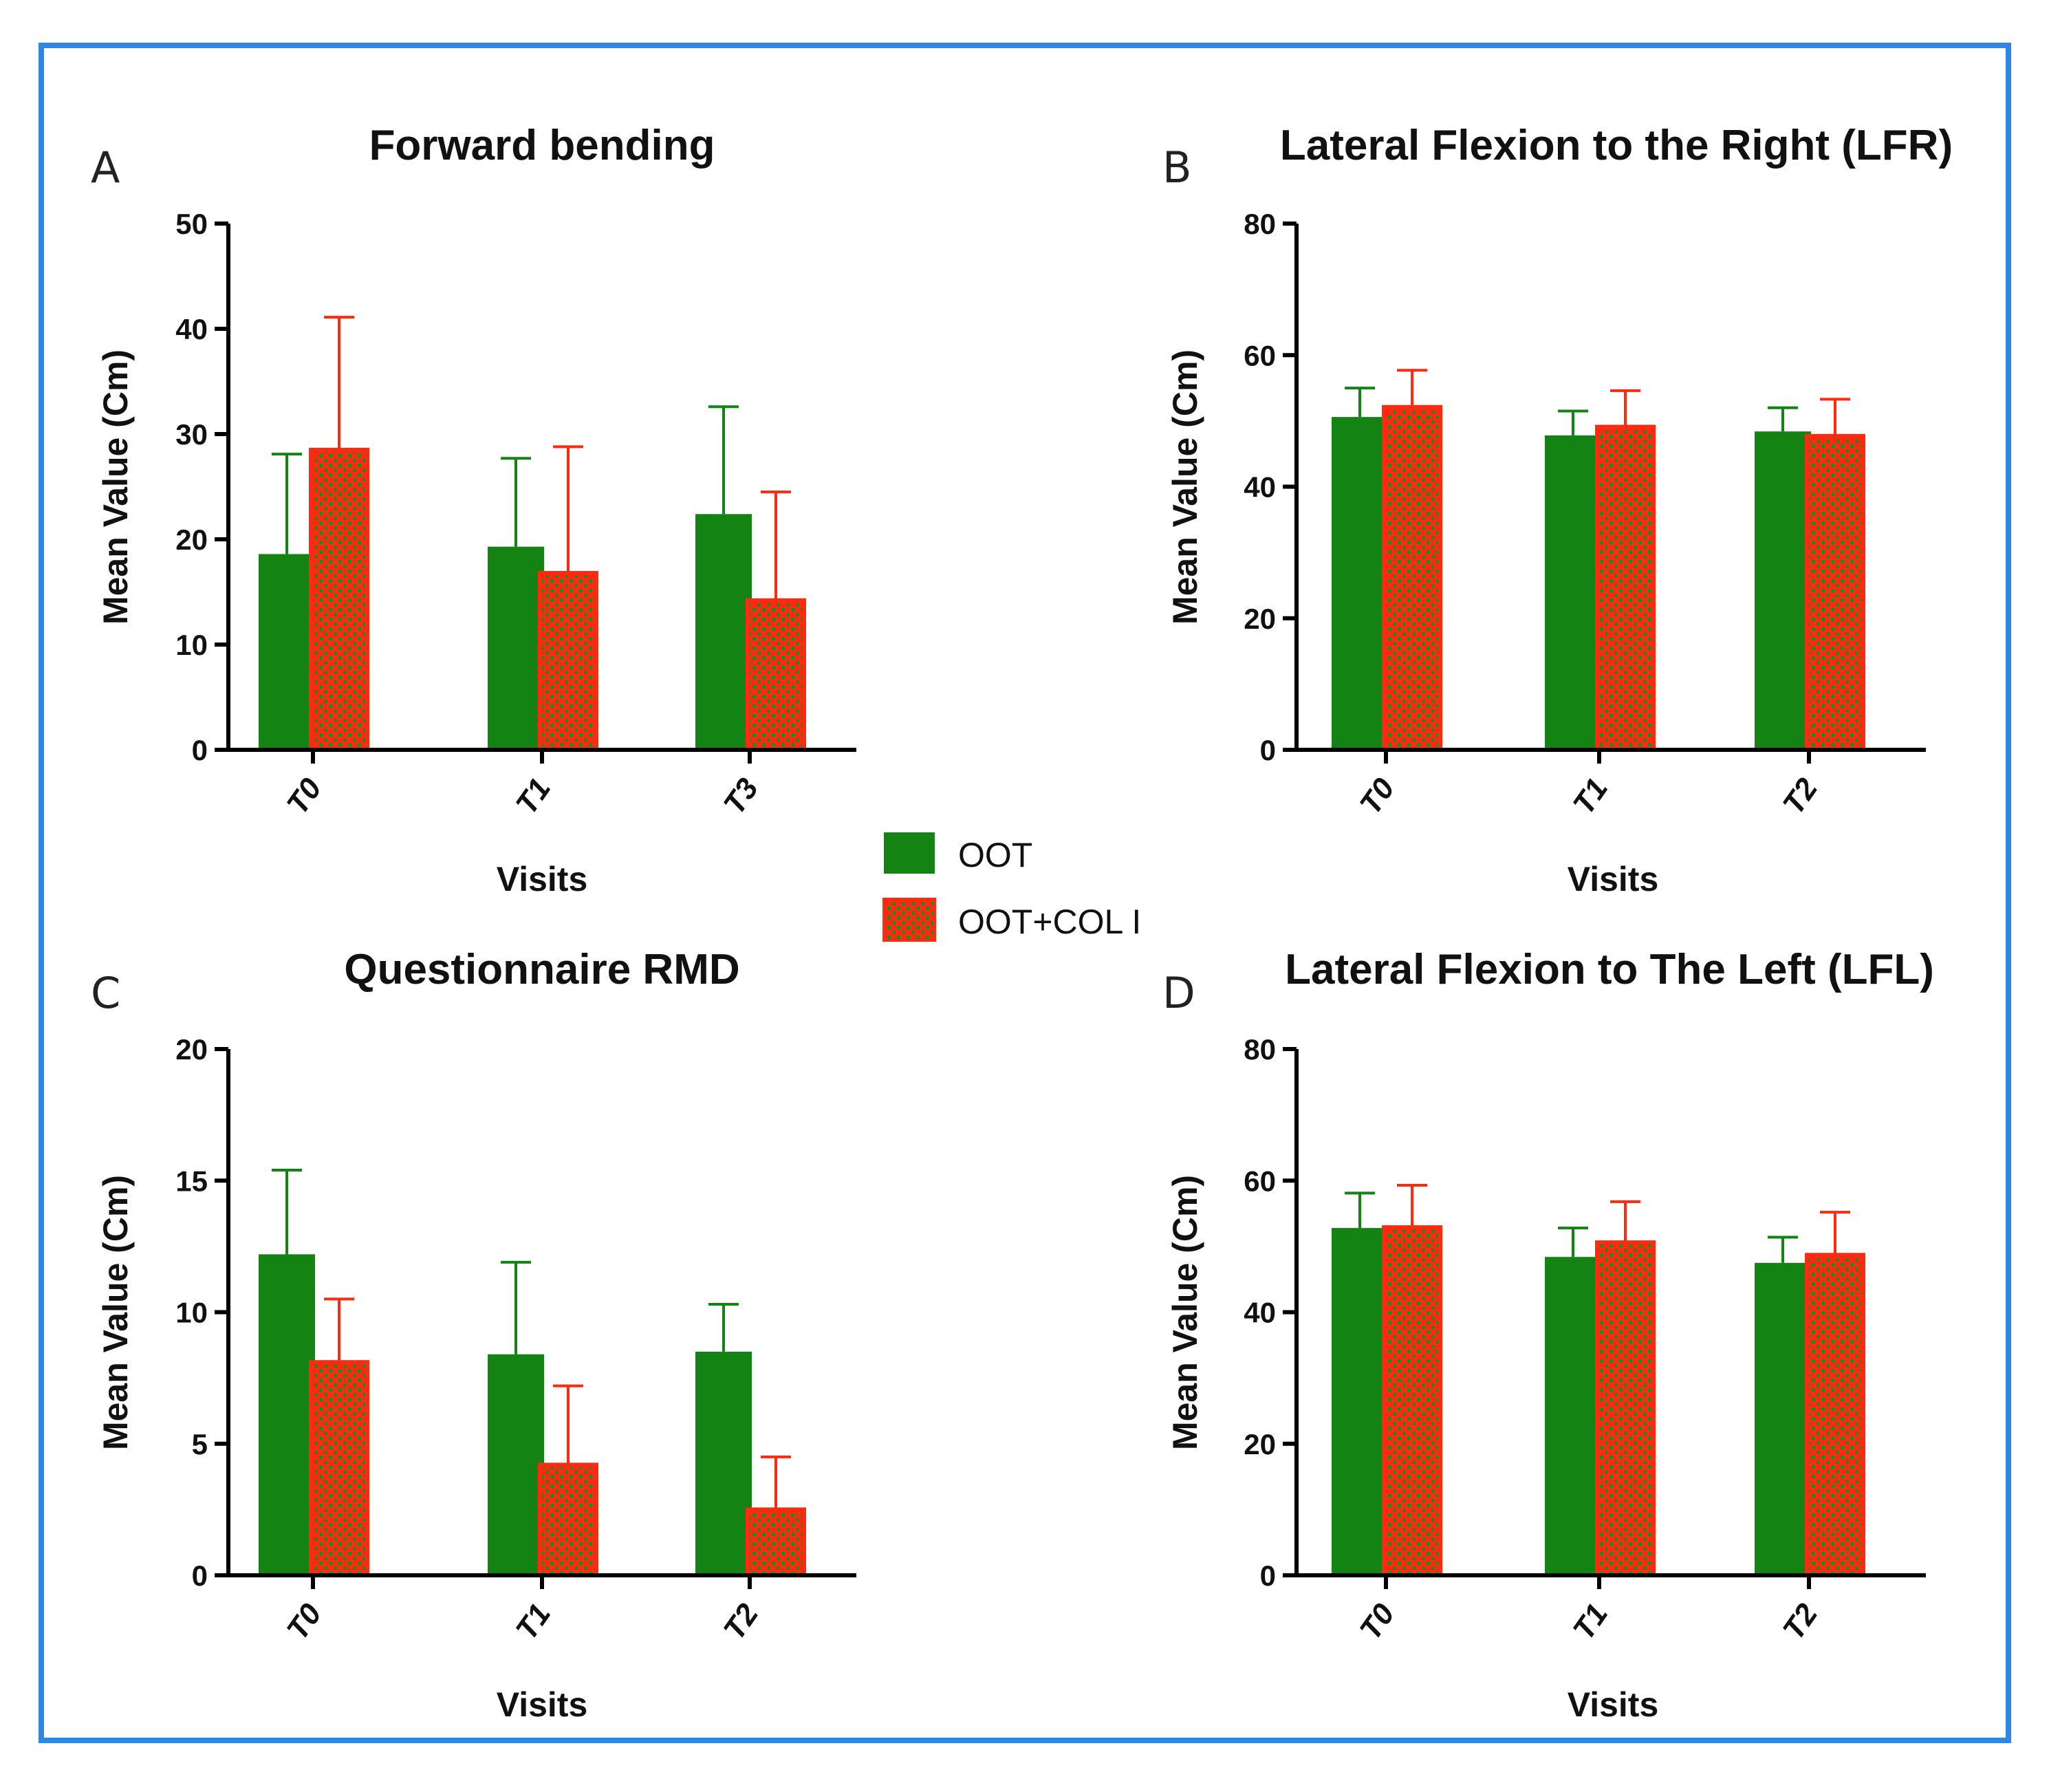  Describe the element at coordinates (515, 1339) in the screenshot. I see `plot-area-c: 0 5 10 15 20 T0 T1 T2` at that location.